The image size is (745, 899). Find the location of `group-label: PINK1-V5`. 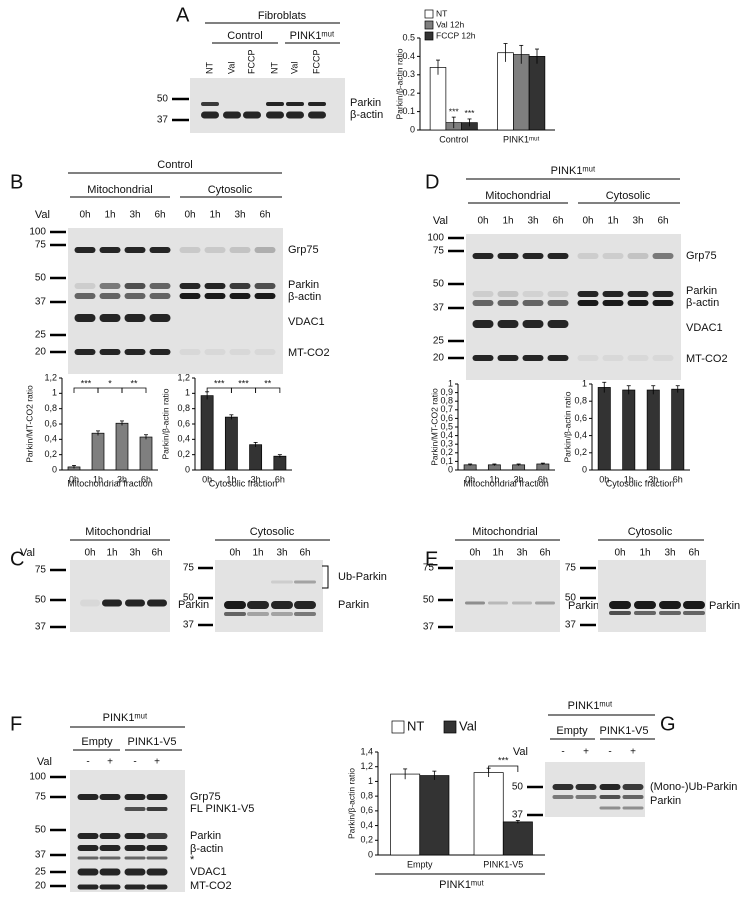

group-label: PINK1-V5 is located at coordinates (624, 731).